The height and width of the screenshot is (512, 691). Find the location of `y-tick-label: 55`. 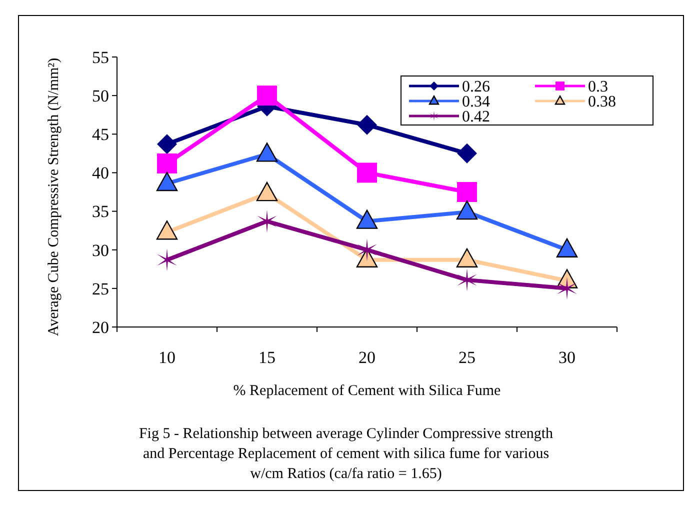

y-tick-label: 55 is located at coordinates (100, 57).